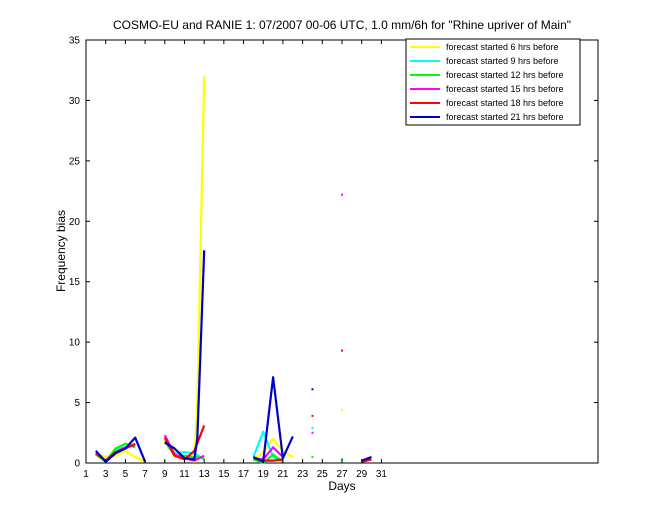 The height and width of the screenshot is (520, 660). What do you see at coordinates (342, 474) in the screenshot?
I see `x-tick-label: 27` at bounding box center [342, 474].